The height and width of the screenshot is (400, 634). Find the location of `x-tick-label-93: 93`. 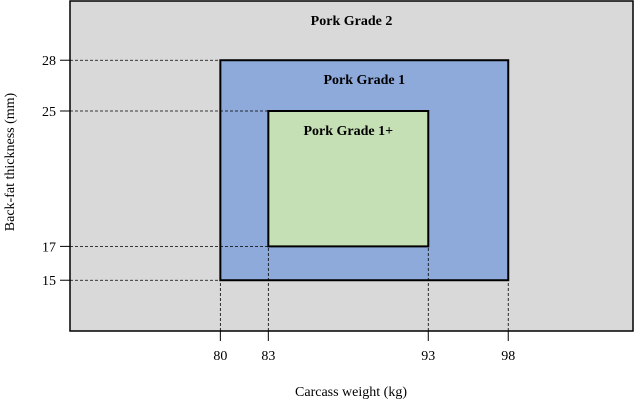

x-tick-label-93: 93 is located at coordinates (428, 356).